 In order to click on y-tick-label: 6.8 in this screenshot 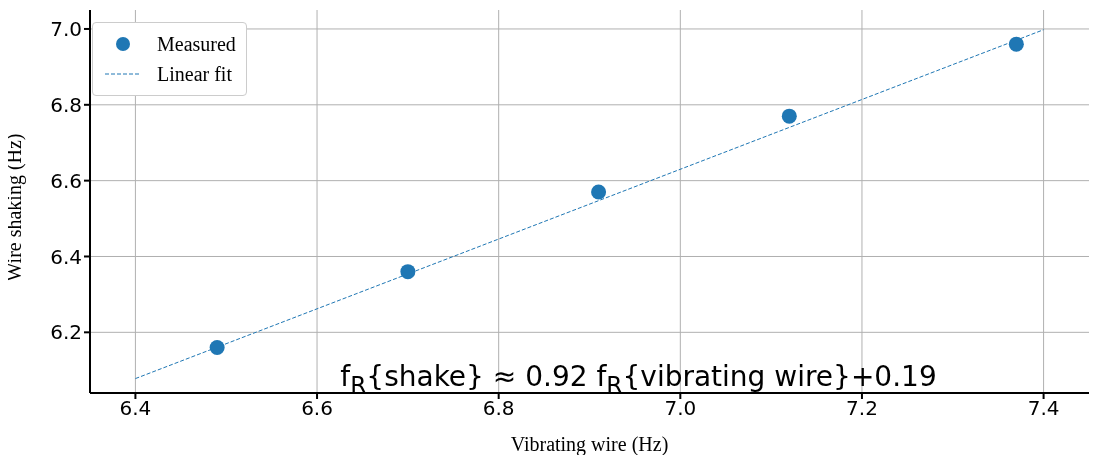, I will do `click(66, 104)`.